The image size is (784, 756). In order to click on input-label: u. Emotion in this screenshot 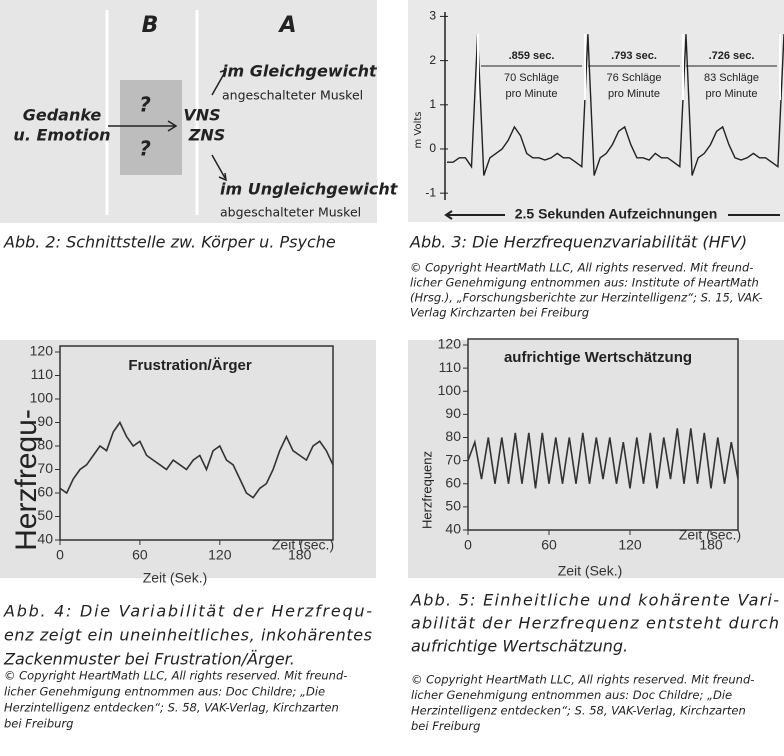, I will do `click(61, 135)`.